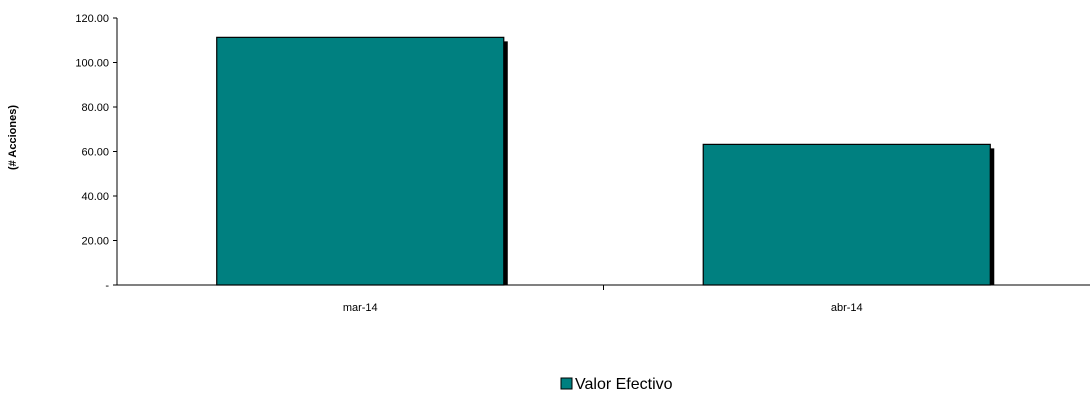 Image resolution: width=1091 pixels, height=401 pixels. What do you see at coordinates (603, 299) in the screenshot?
I see `x-axis: mar-14 abr-14` at bounding box center [603, 299].